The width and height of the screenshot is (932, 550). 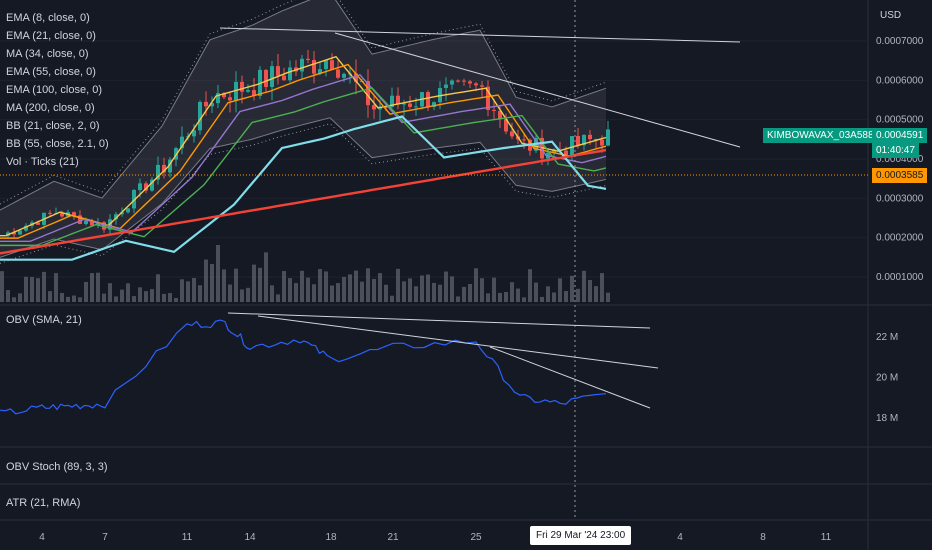 What do you see at coordinates (887, 418) in the screenshot?
I see `obv-tick-label: 18 M` at bounding box center [887, 418].